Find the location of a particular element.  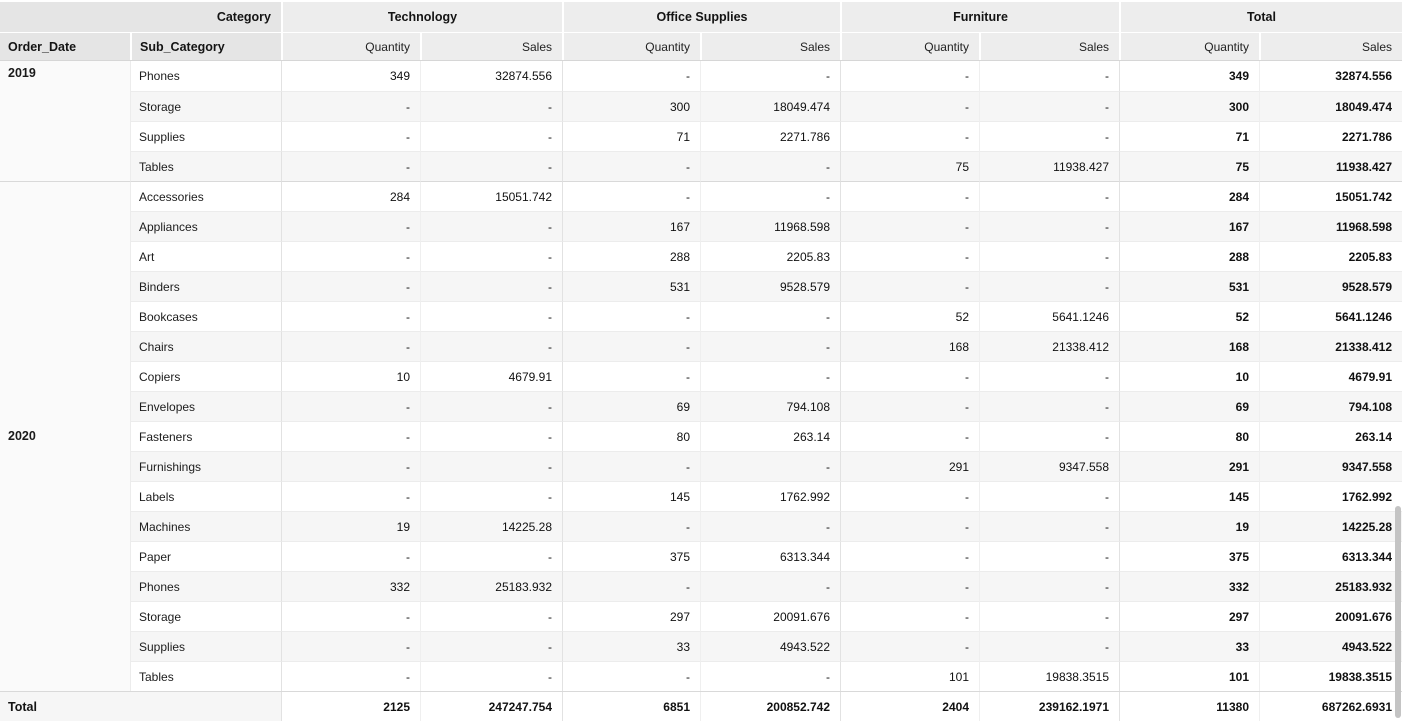

value-cell: 25183.932 is located at coordinates (491, 586).